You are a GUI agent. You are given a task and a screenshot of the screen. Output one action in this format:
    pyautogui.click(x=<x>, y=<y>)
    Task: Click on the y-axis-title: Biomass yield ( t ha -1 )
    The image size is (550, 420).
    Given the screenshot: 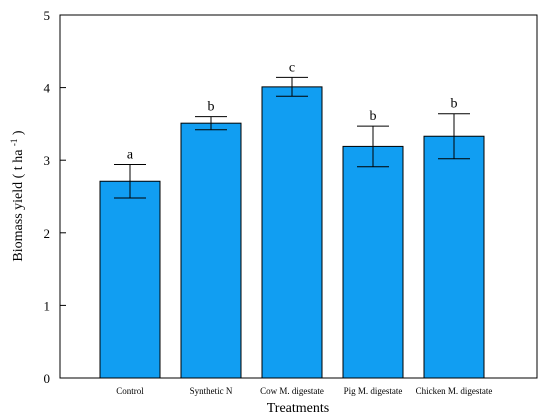 What is the action you would take?
    pyautogui.click(x=17, y=196)
    